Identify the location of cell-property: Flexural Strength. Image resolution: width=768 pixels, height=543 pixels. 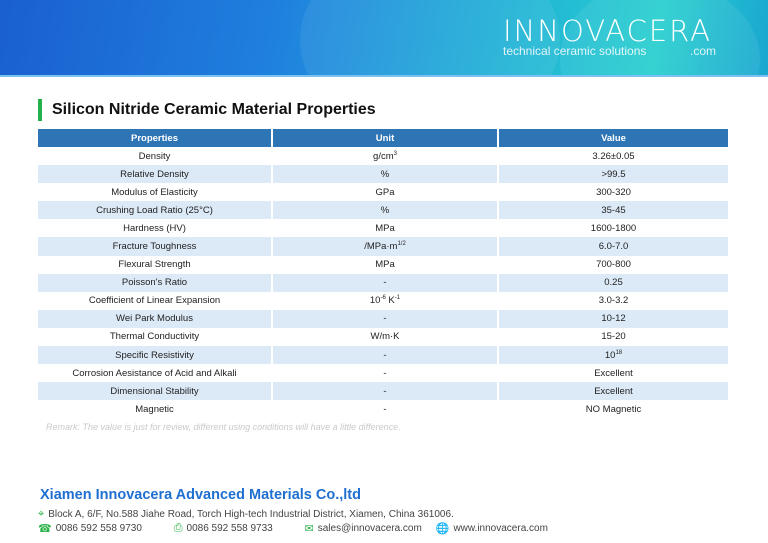
(155, 264).